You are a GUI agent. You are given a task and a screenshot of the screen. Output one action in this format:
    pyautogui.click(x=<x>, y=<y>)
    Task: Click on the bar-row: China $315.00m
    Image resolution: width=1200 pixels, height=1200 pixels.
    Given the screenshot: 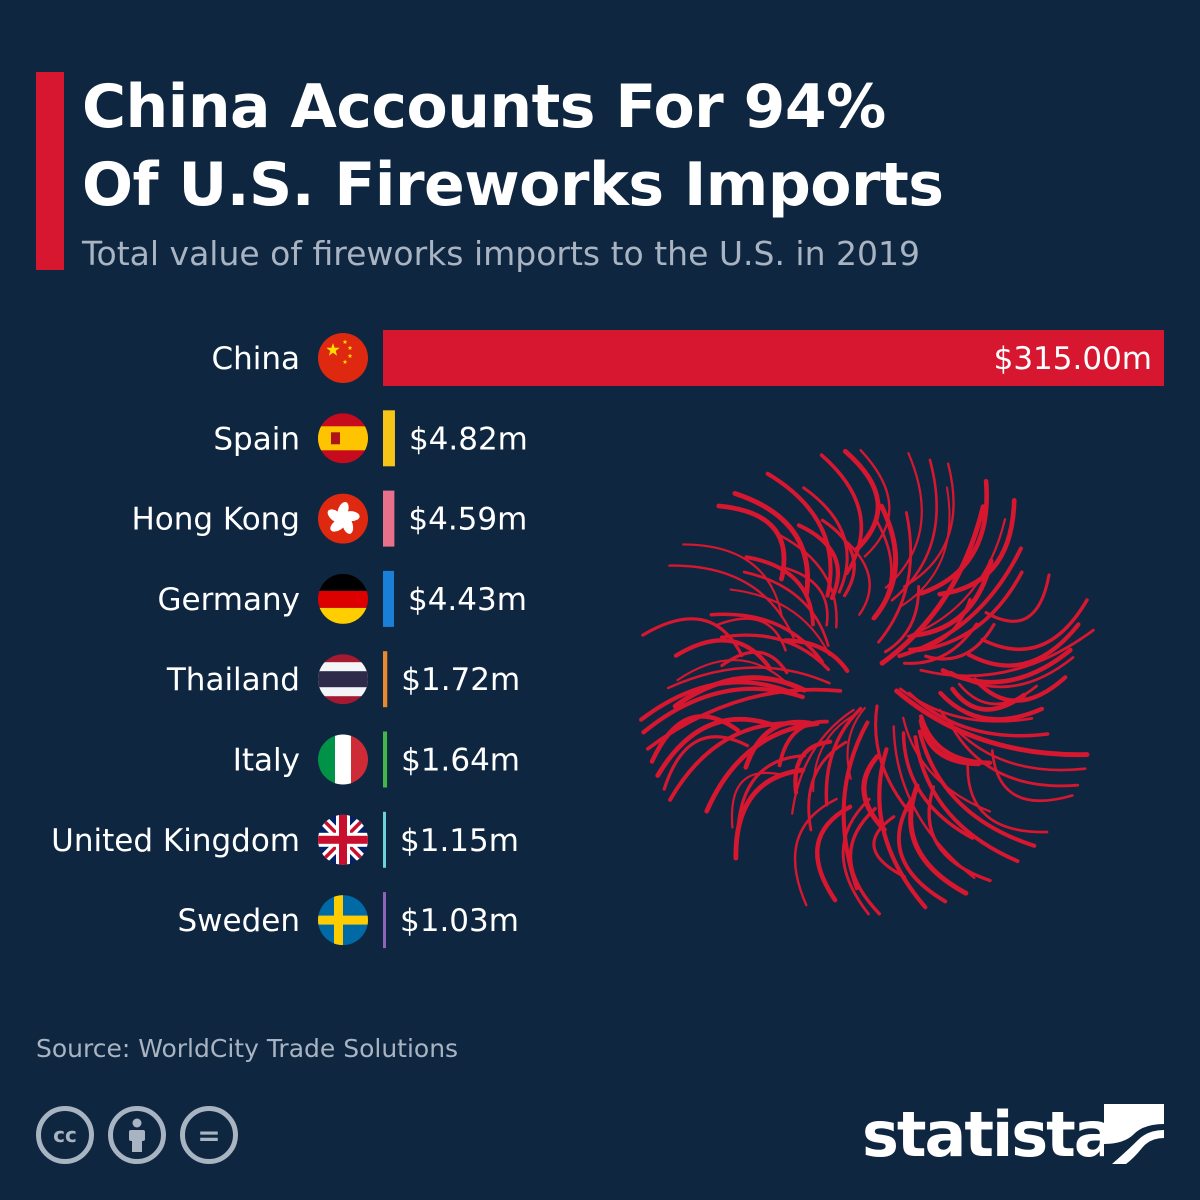 What is the action you would take?
    pyautogui.click(x=687, y=358)
    